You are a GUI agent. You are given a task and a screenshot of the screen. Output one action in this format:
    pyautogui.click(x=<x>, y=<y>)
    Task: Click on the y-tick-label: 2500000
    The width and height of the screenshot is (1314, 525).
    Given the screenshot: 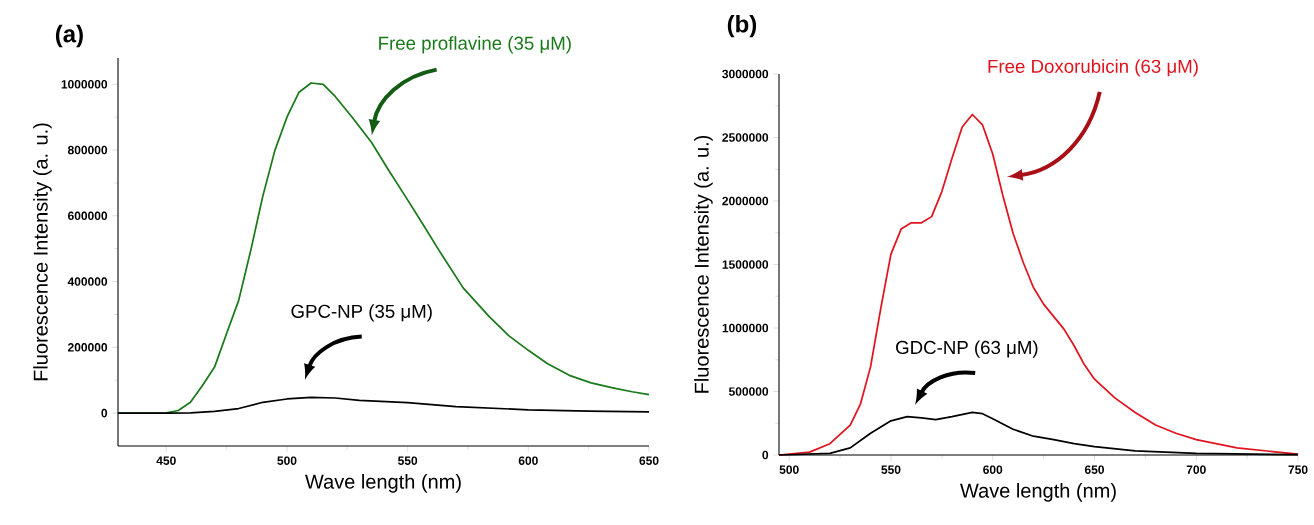 What is the action you would take?
    pyautogui.click(x=745, y=137)
    